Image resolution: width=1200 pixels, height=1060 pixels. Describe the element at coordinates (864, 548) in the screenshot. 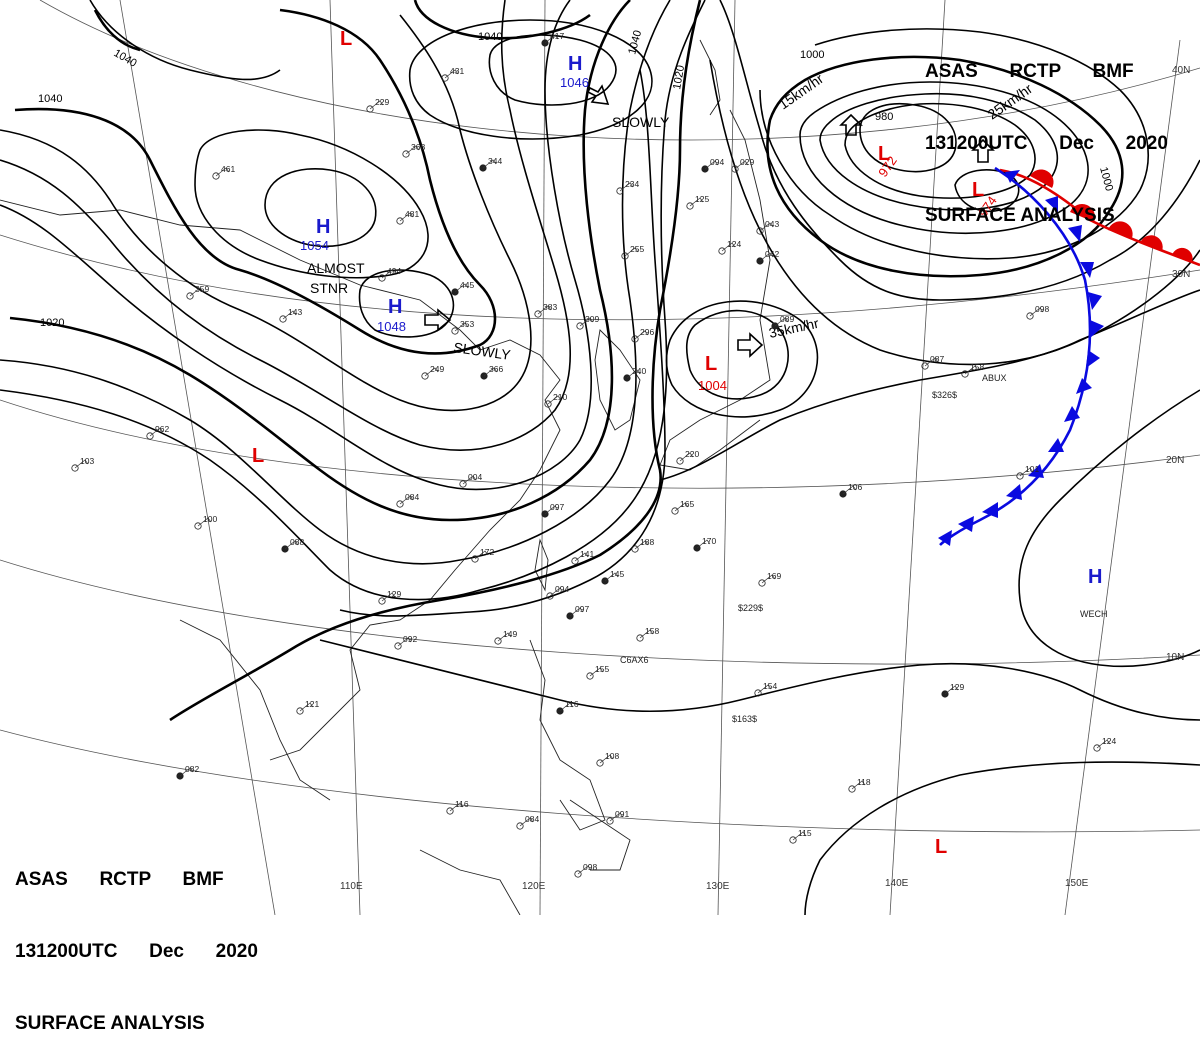

I see `ship-ids: ABUX C6AX6 WECH $326$ $229$ $163$` at that location.